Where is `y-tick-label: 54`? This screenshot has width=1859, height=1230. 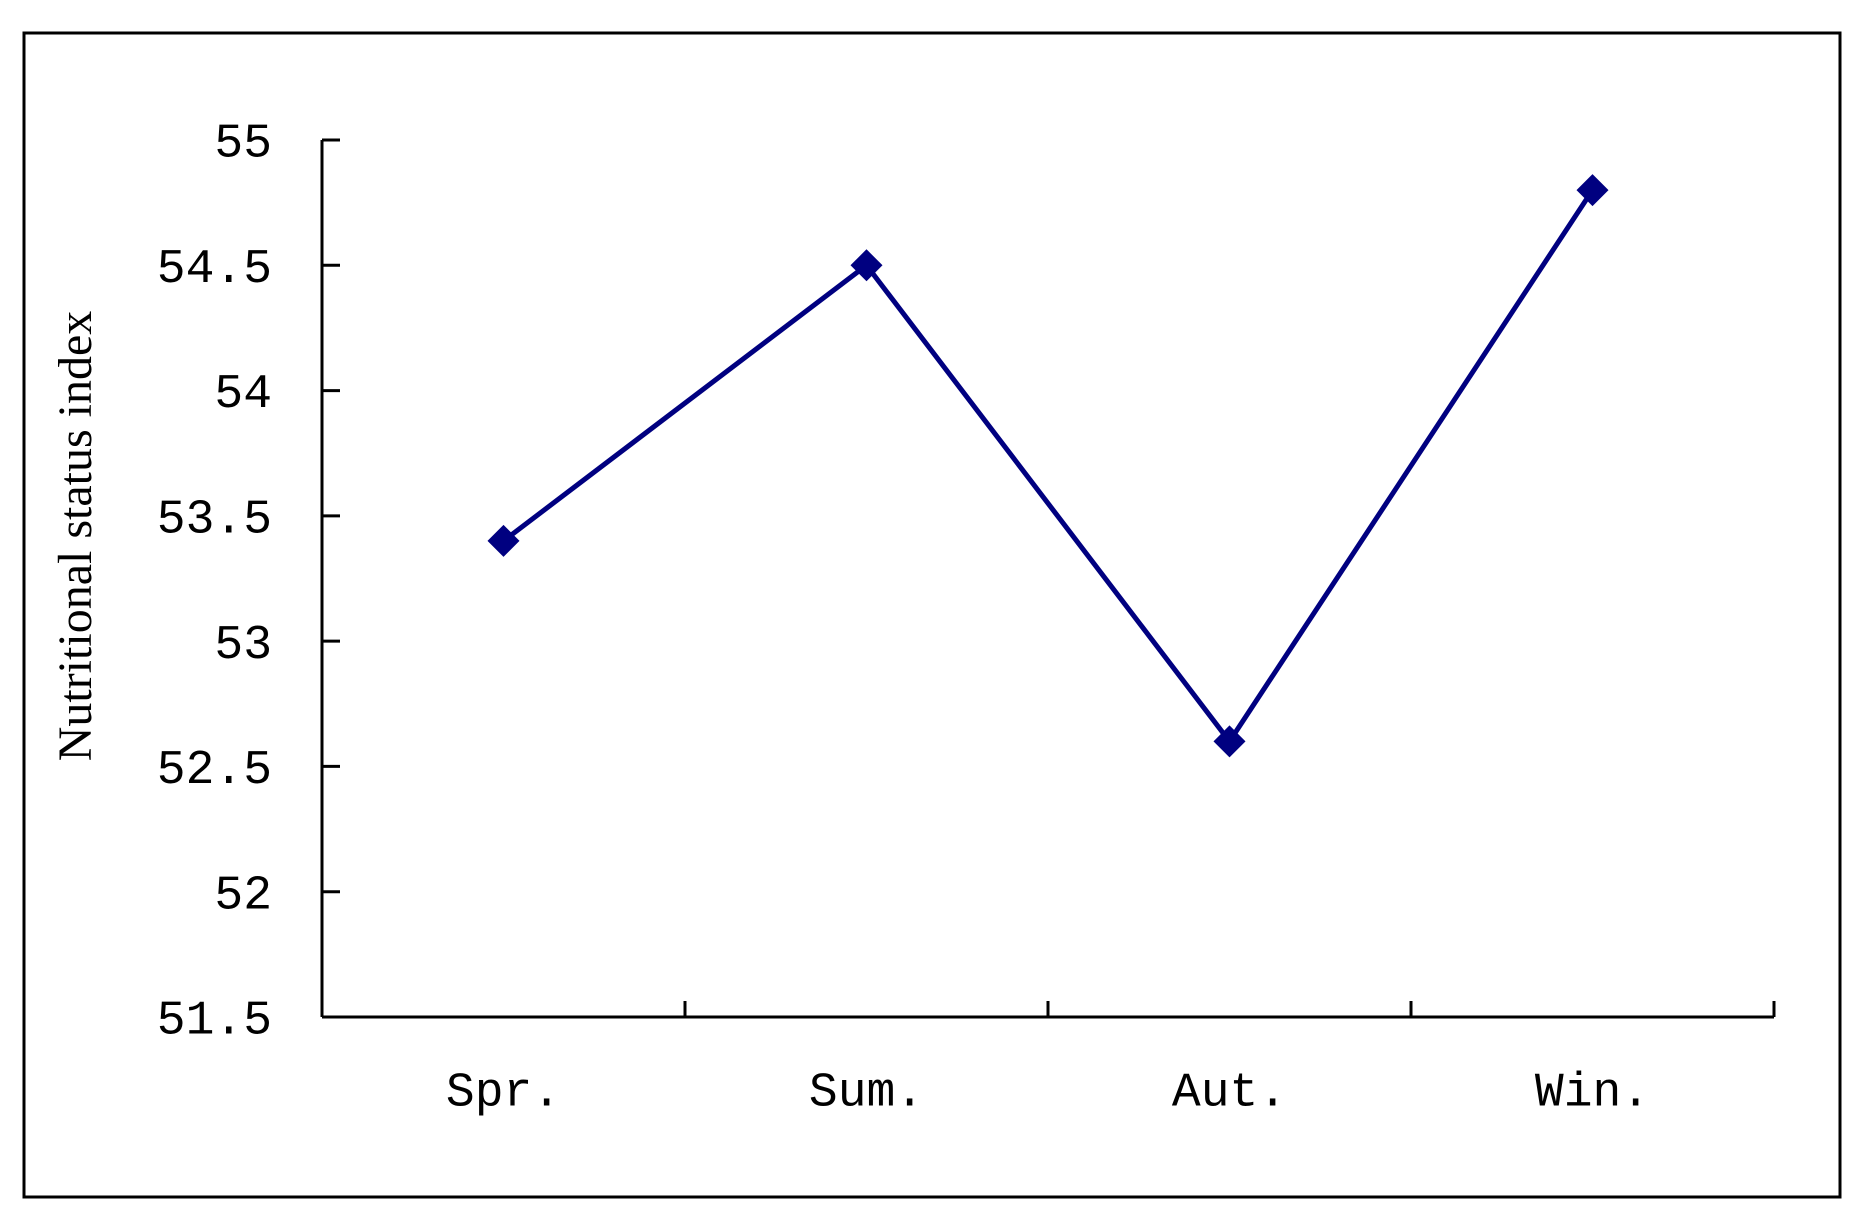 y-tick-label: 54 is located at coordinates (243, 395).